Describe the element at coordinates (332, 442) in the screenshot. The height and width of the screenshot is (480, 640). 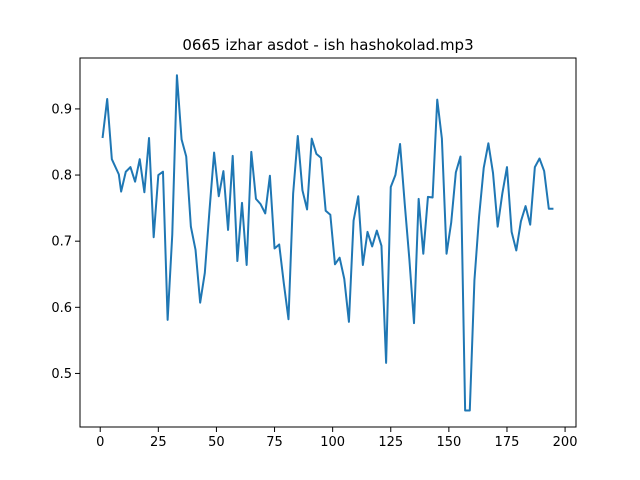
I see `x-tick-label: 100` at that location.